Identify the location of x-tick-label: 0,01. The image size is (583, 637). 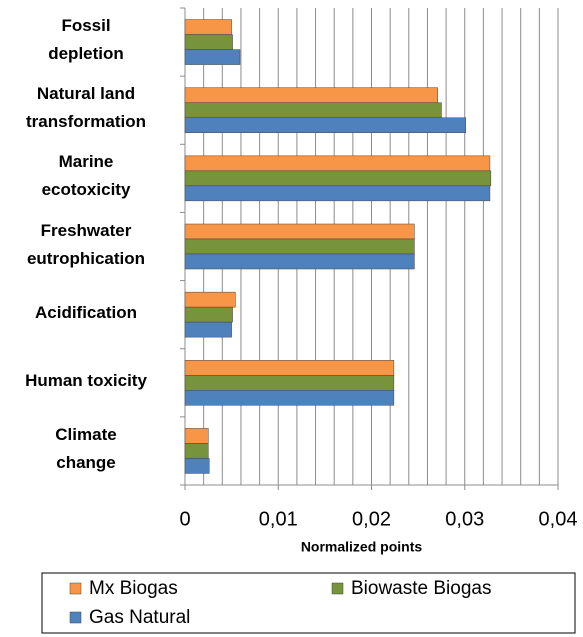
(278, 519).